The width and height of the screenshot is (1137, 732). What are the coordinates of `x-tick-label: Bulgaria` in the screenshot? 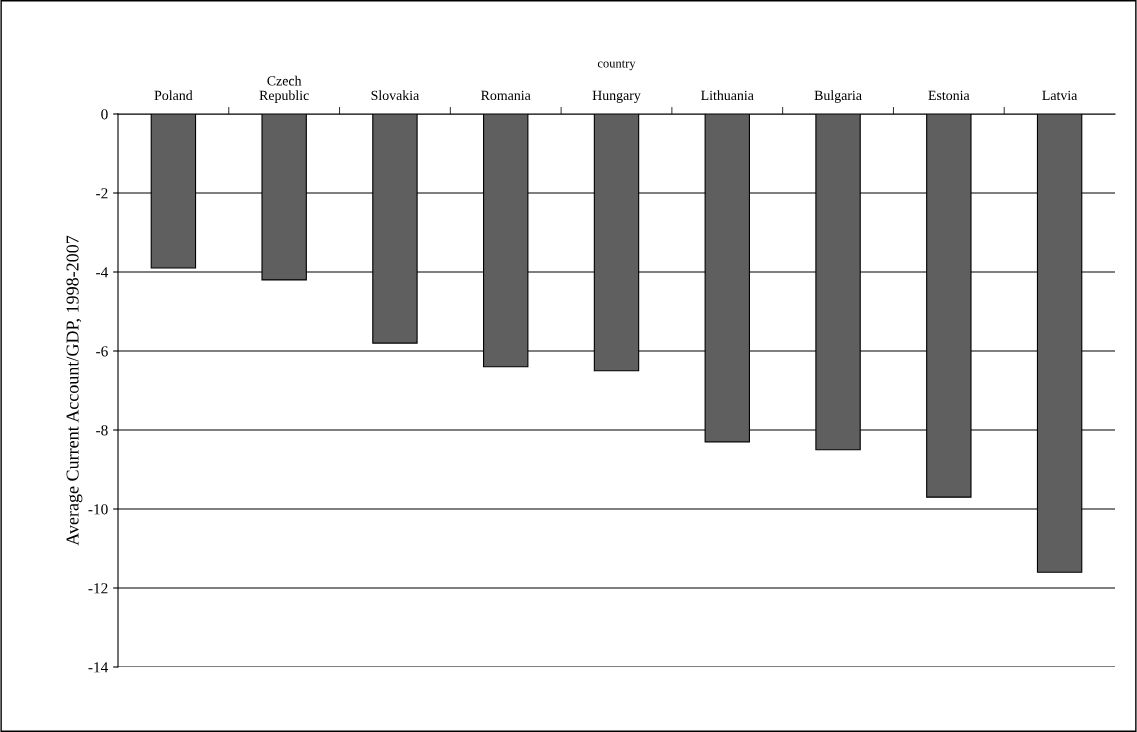 It's located at (838, 96).